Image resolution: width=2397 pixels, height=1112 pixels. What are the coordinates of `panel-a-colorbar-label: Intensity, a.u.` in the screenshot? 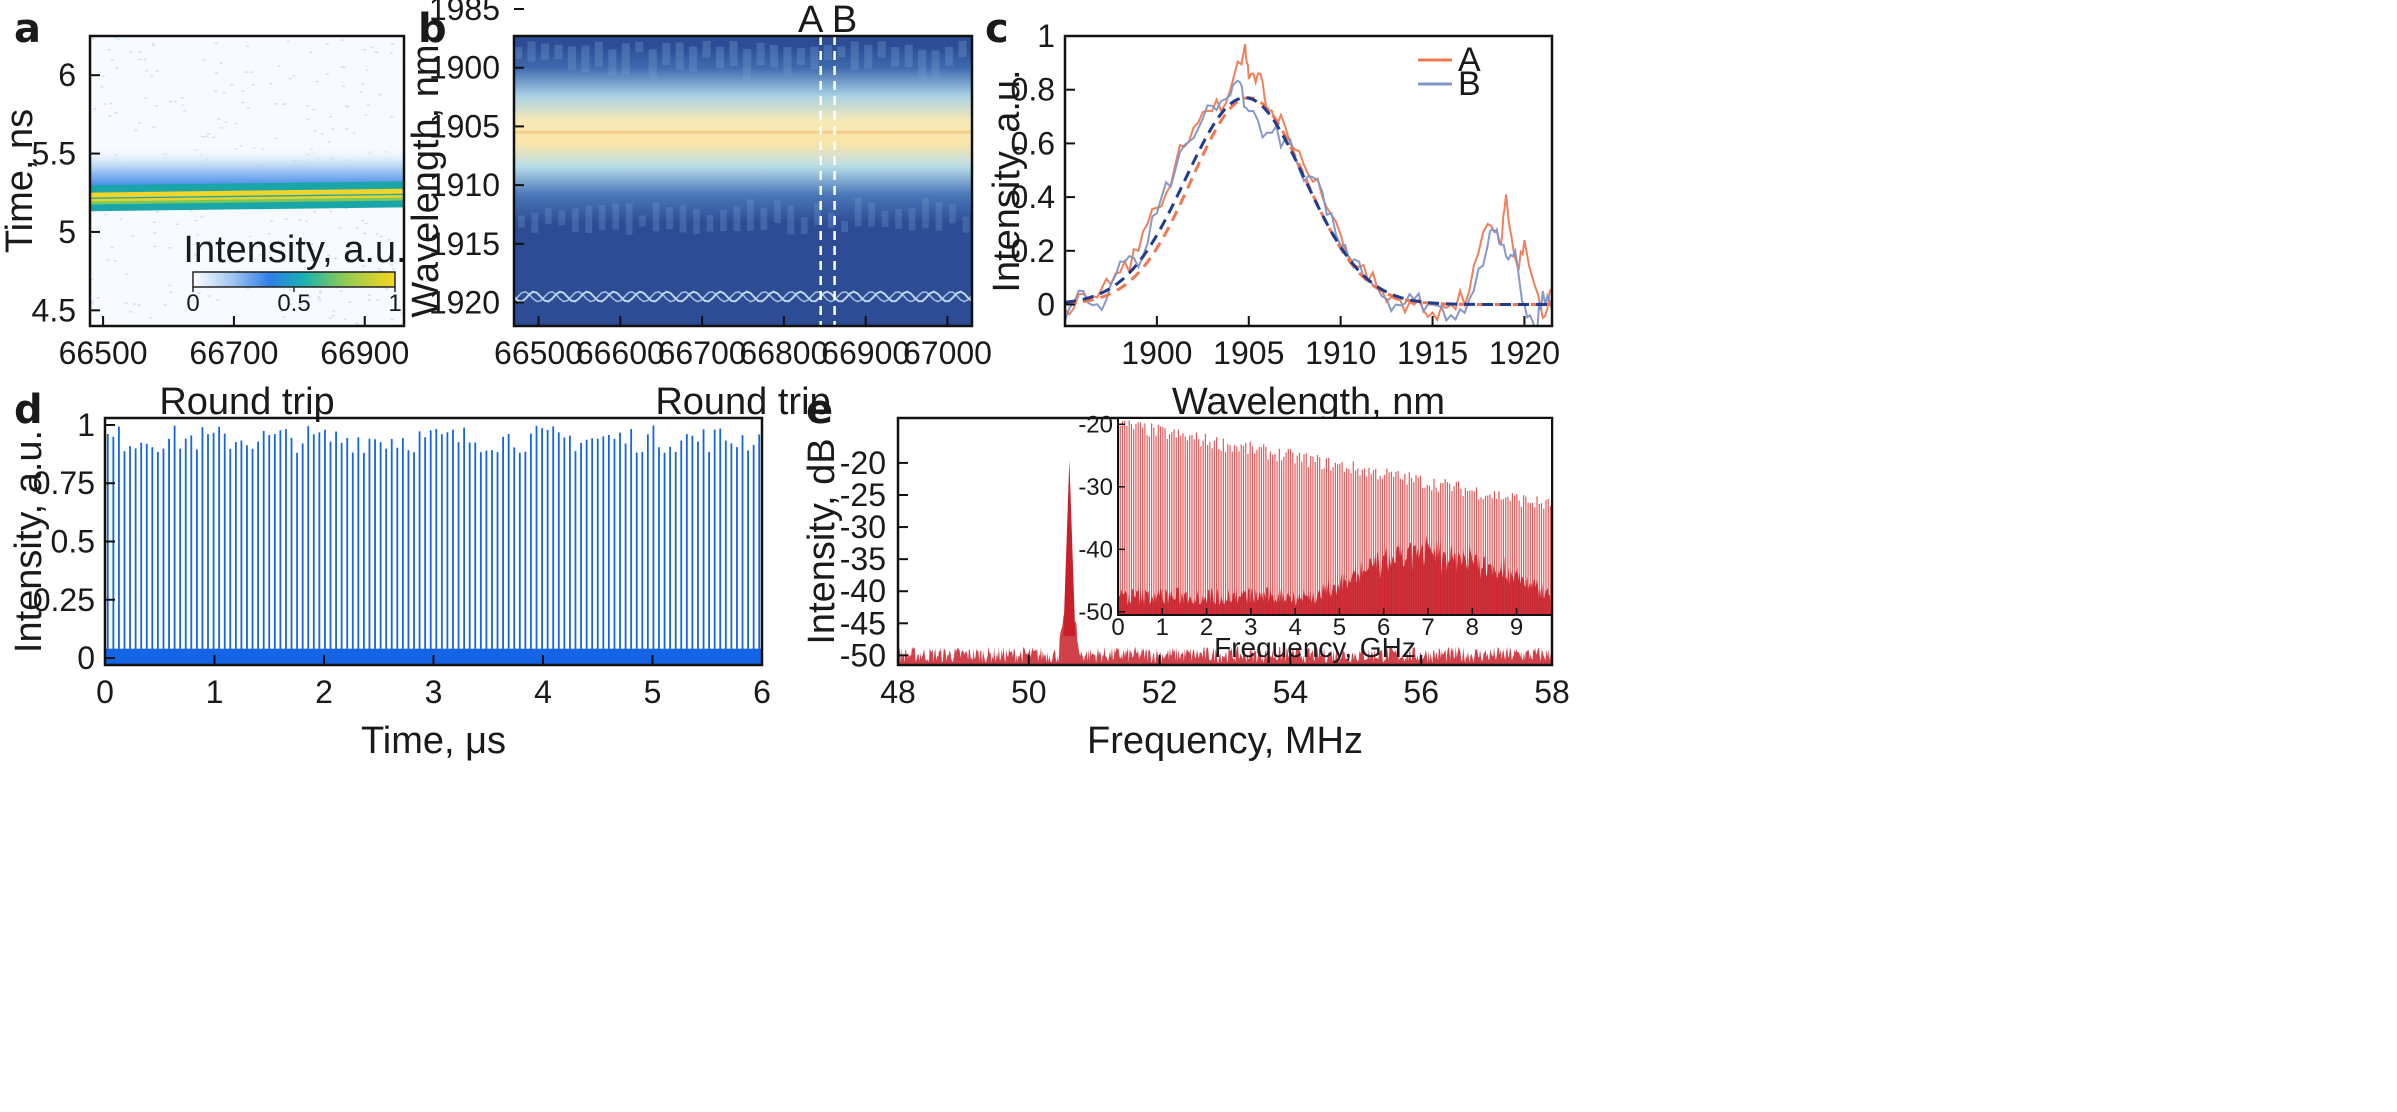 It's located at (294, 250).